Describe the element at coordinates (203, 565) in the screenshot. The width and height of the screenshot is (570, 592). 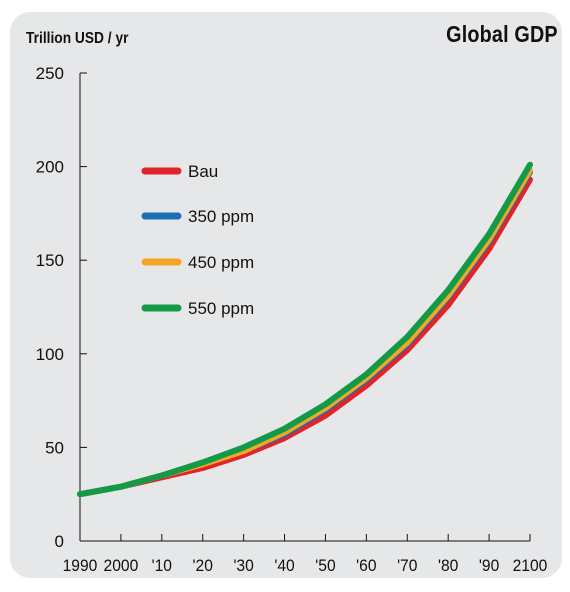
I see `x-tick-label: '20` at that location.